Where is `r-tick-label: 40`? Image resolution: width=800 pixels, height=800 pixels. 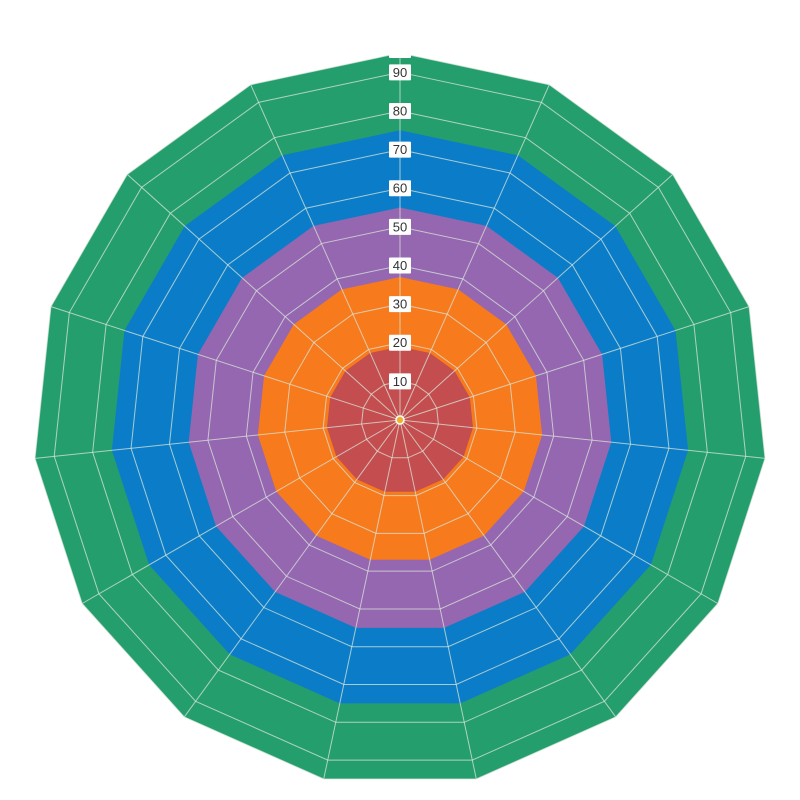
r-tick-label: 40 is located at coordinates (400, 265).